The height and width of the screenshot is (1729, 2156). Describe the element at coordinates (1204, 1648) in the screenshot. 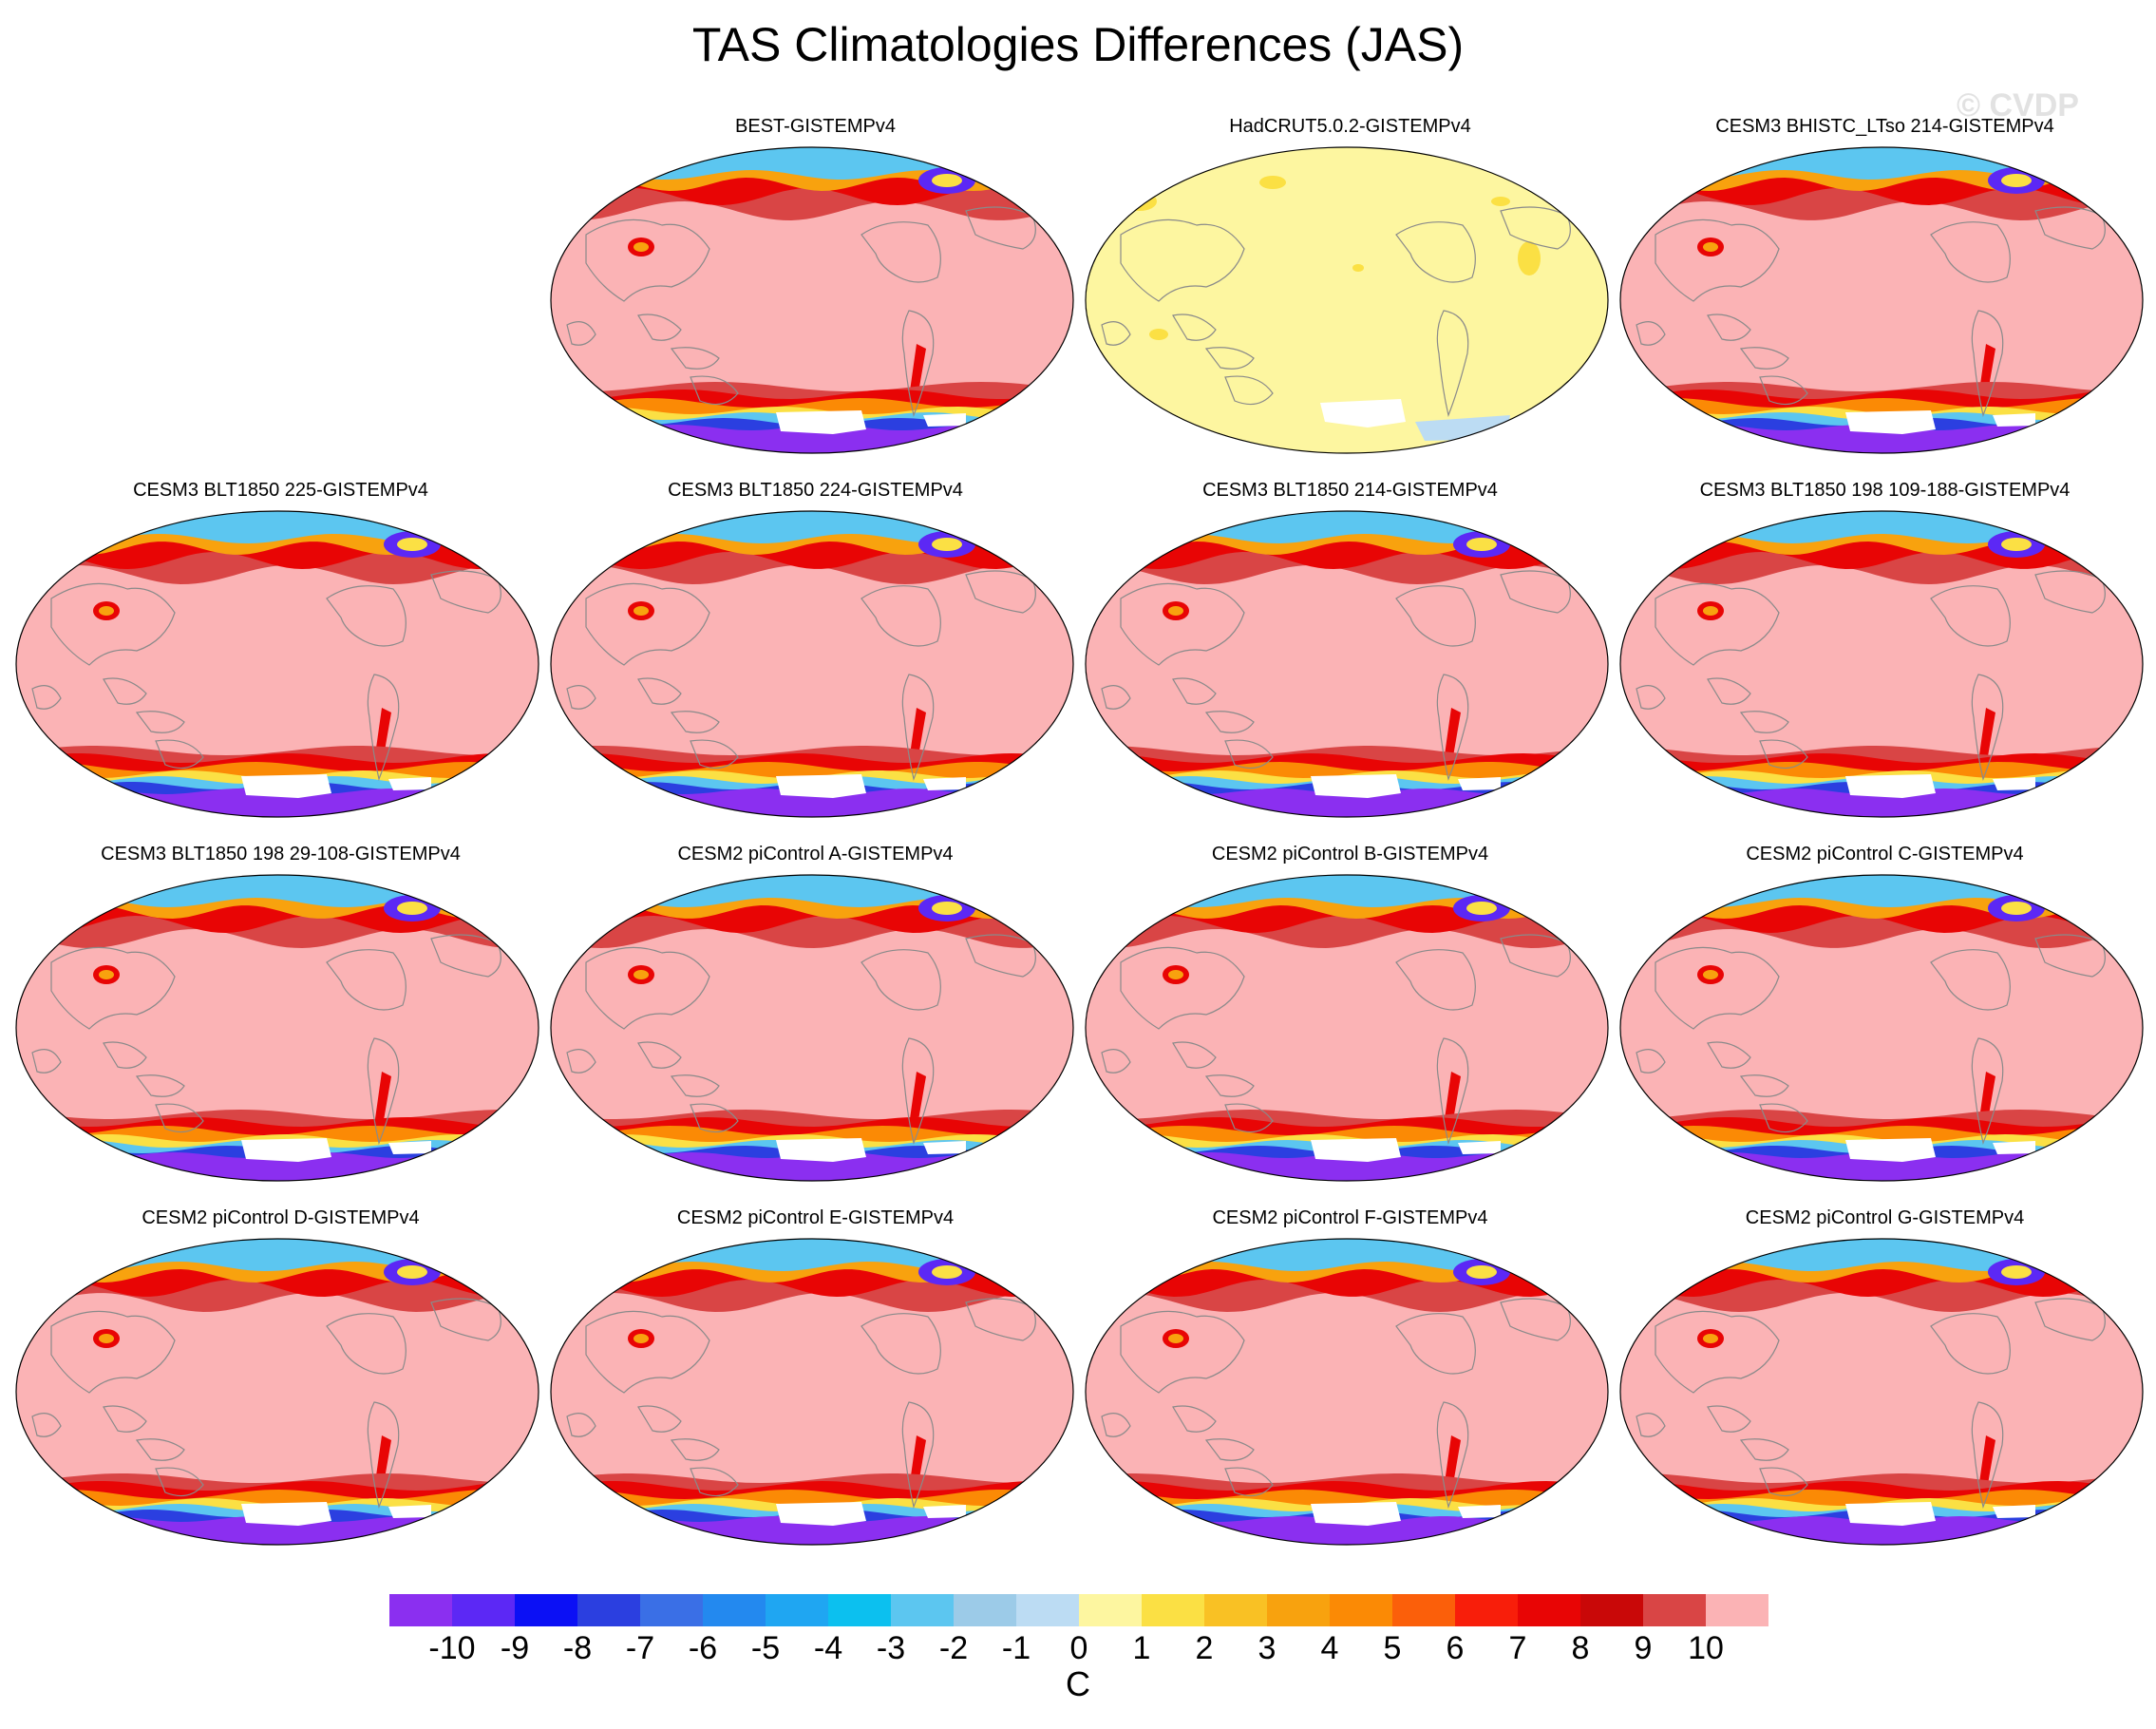

I see `colorbar-tick-label: 2` at that location.